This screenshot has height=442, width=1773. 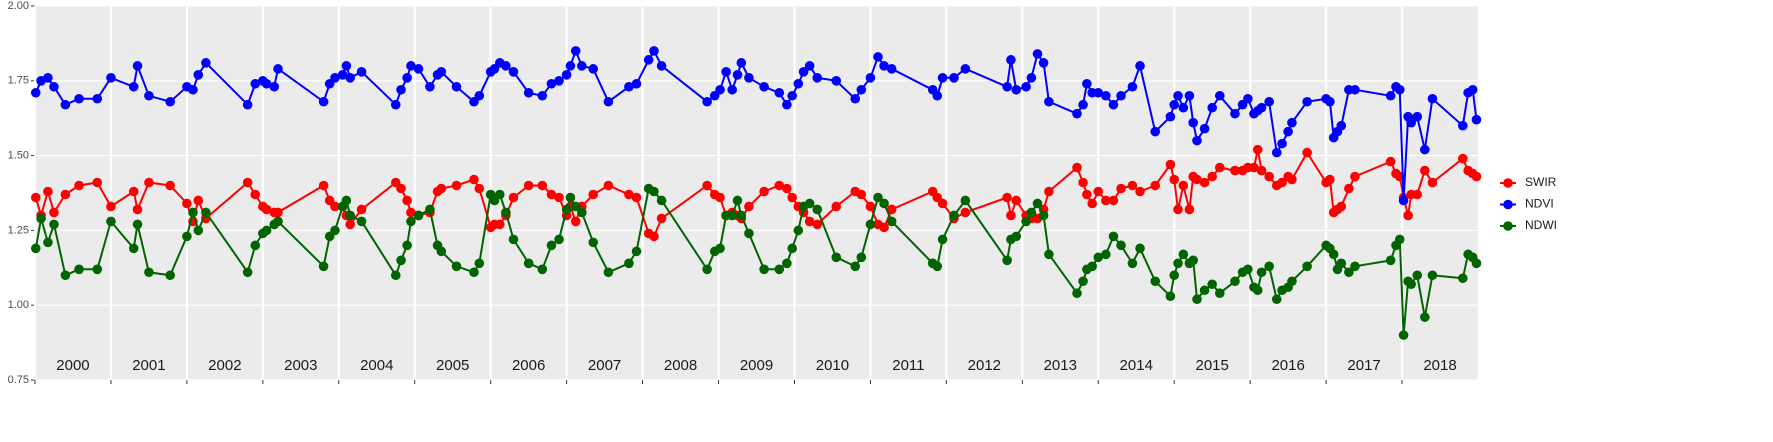 I want to click on year-label: 2012, so click(x=984, y=365).